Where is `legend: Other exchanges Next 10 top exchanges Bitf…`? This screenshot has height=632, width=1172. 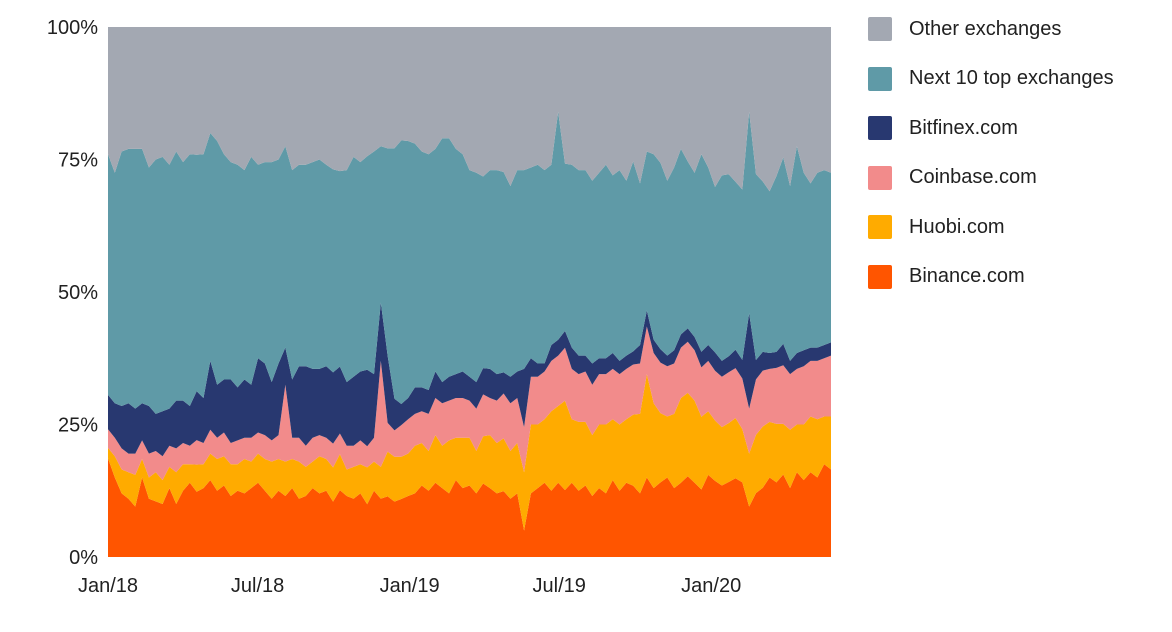
legend: Other exchanges Next 10 top exchanges Bitf… is located at coordinates (991, 163).